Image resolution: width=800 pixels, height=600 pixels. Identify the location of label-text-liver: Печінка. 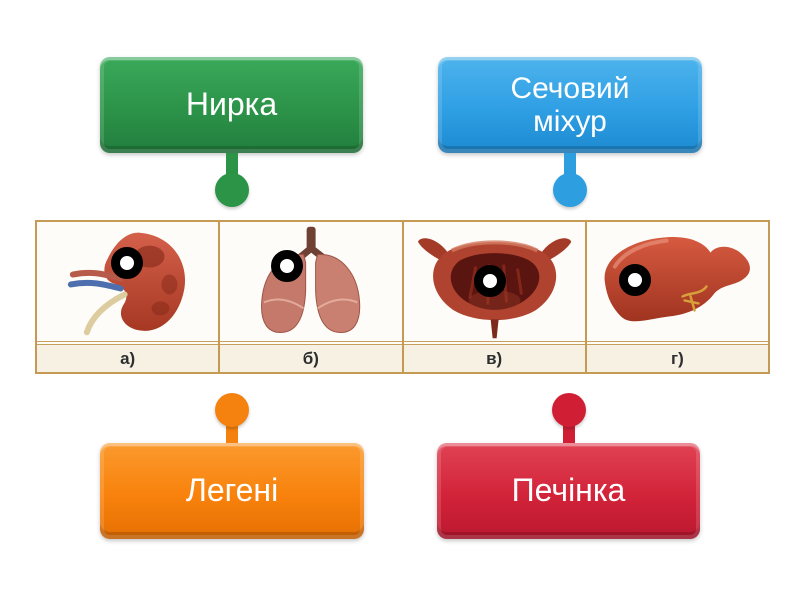
(568, 490).